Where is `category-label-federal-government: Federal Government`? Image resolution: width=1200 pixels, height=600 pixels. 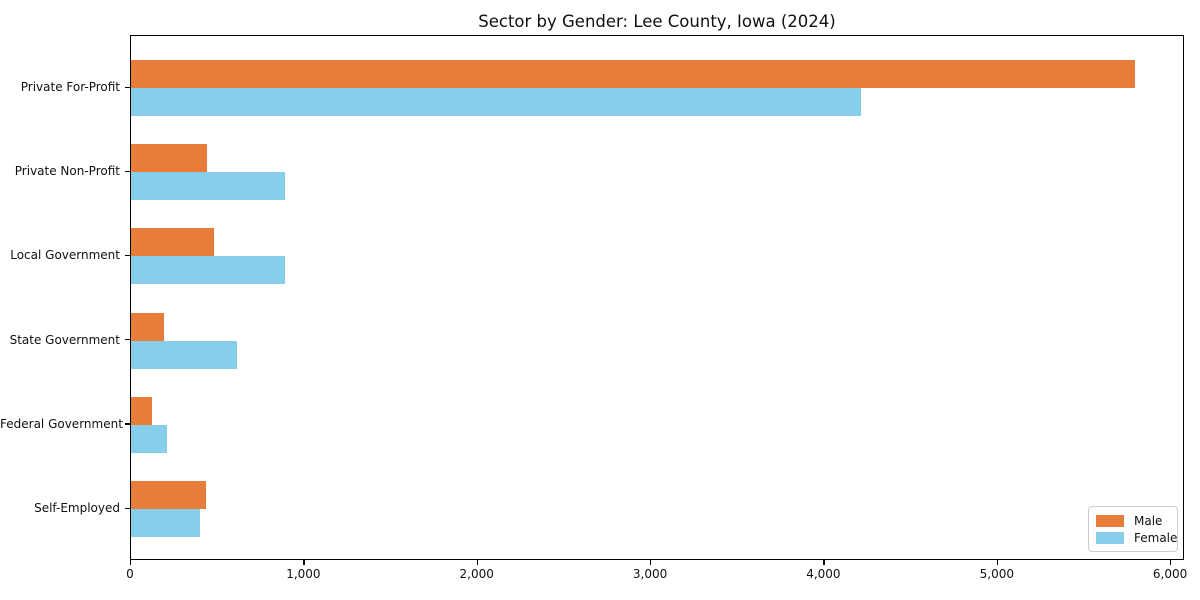 category-label-federal-government: Federal Government is located at coordinates (61, 423).